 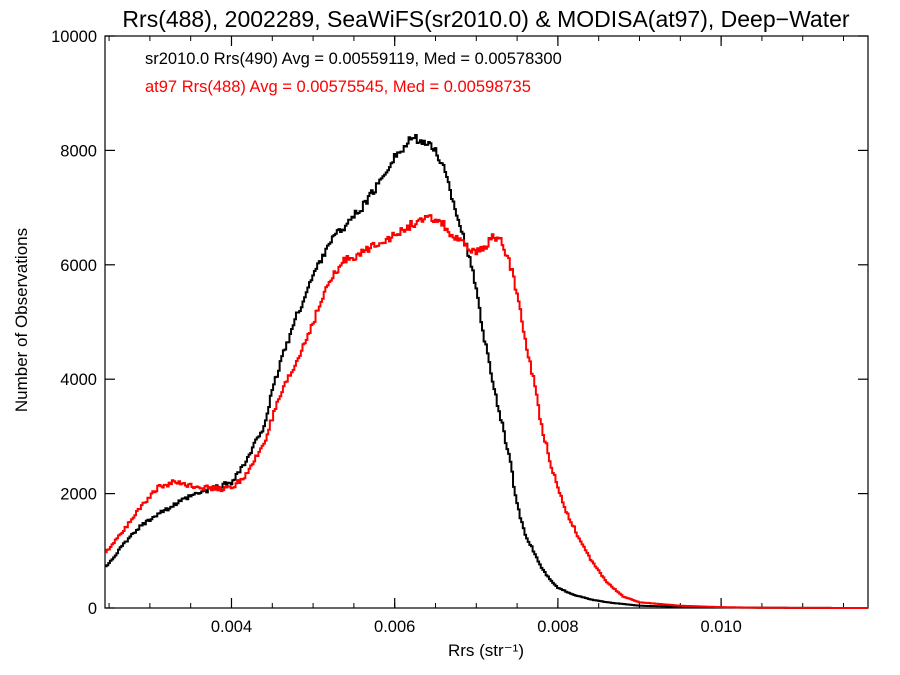 What do you see at coordinates (486, 650) in the screenshot?
I see `x-axis-label: Rrs (str⁻¹)` at bounding box center [486, 650].